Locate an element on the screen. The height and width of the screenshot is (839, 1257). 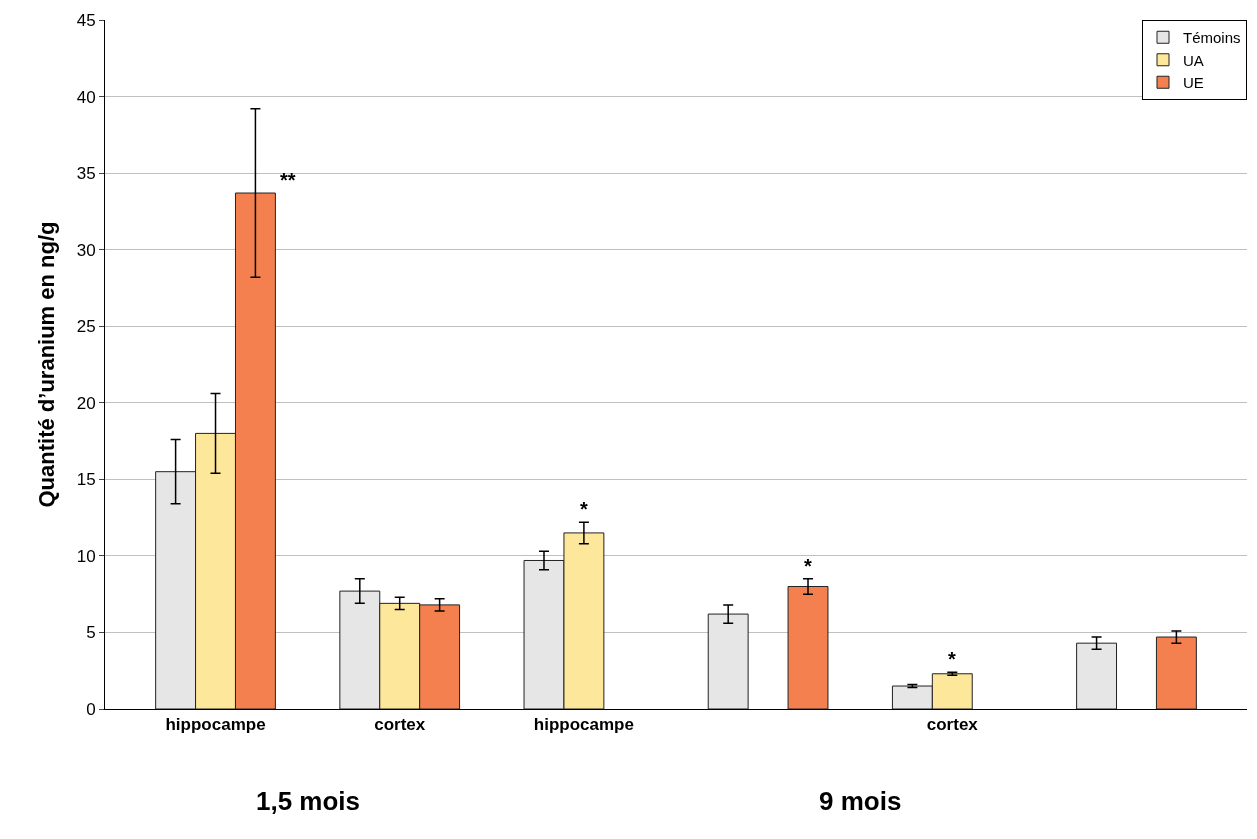
y-tick-label: 10 is located at coordinates (86, 556).